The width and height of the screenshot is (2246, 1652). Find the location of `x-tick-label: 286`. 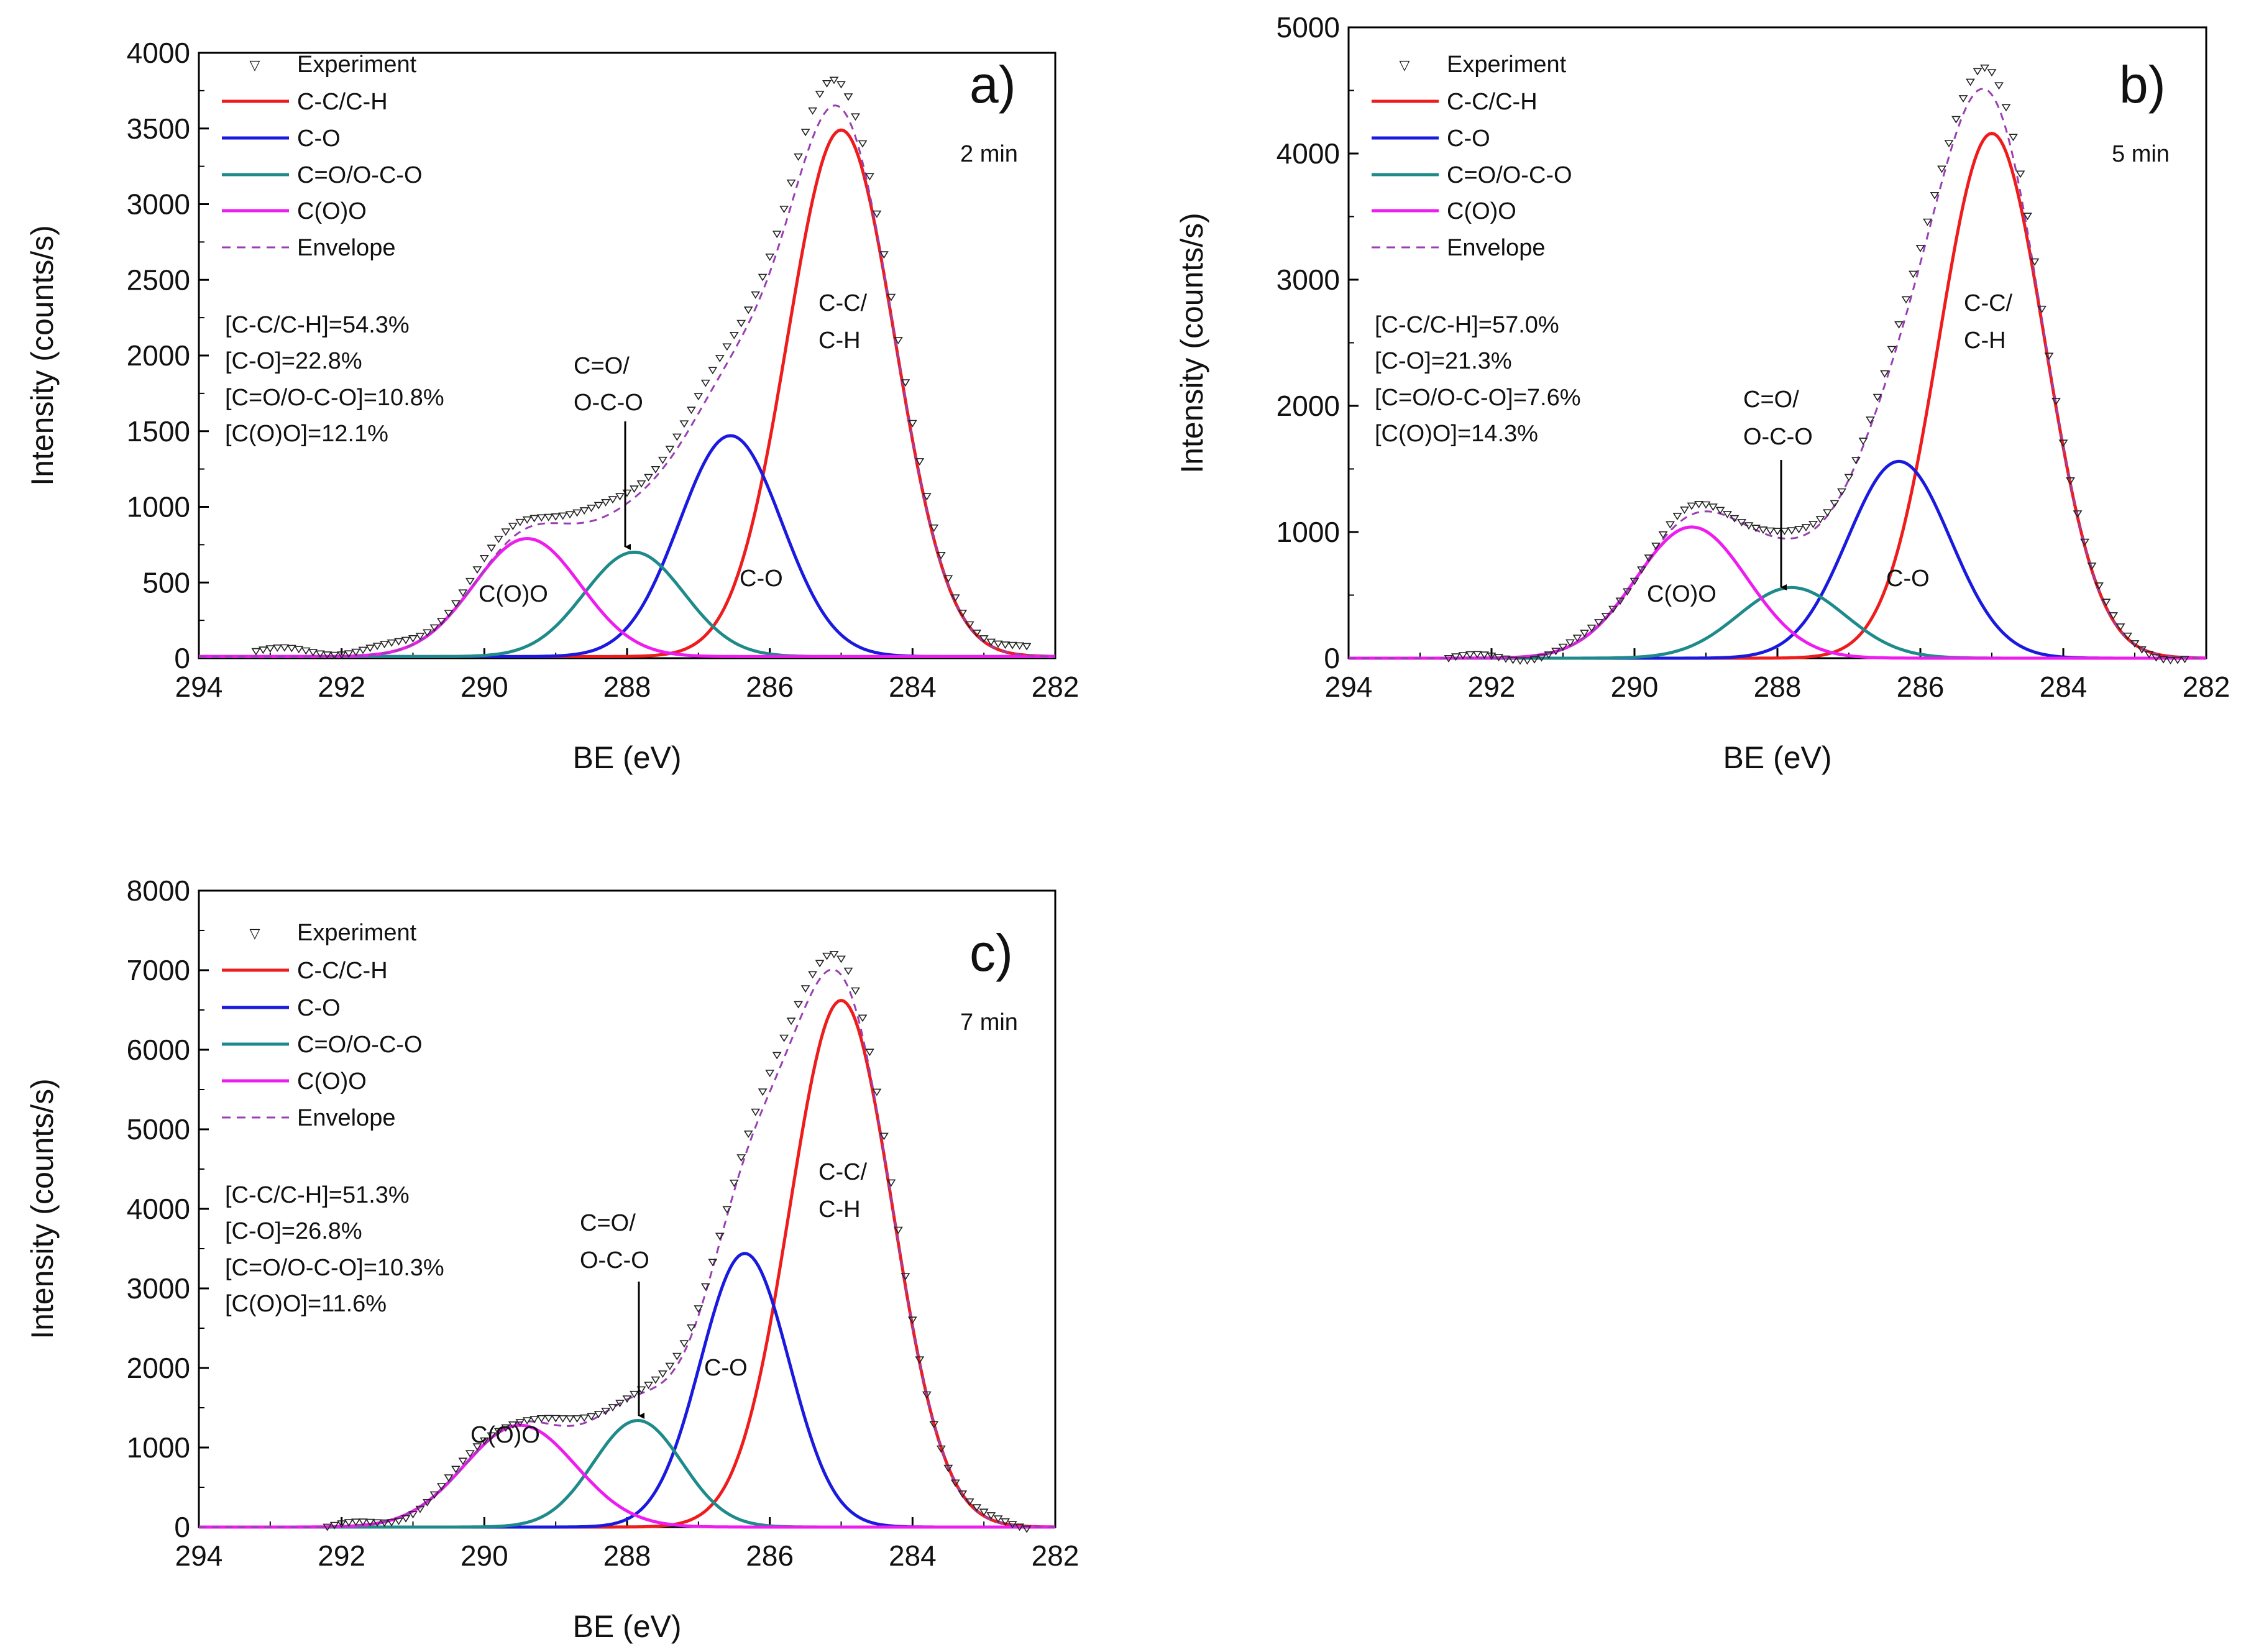

x-tick-label: 286 is located at coordinates (770, 1556).